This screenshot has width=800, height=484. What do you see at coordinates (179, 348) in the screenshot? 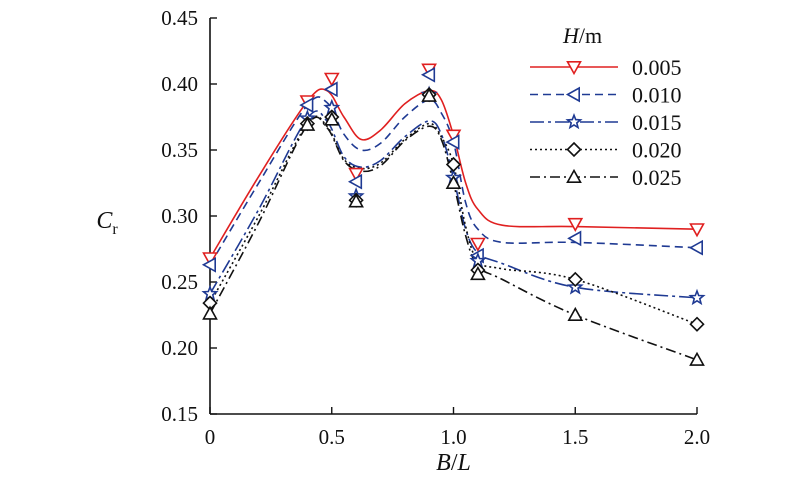
I see `y-tick-label: 0.20` at bounding box center [179, 348].